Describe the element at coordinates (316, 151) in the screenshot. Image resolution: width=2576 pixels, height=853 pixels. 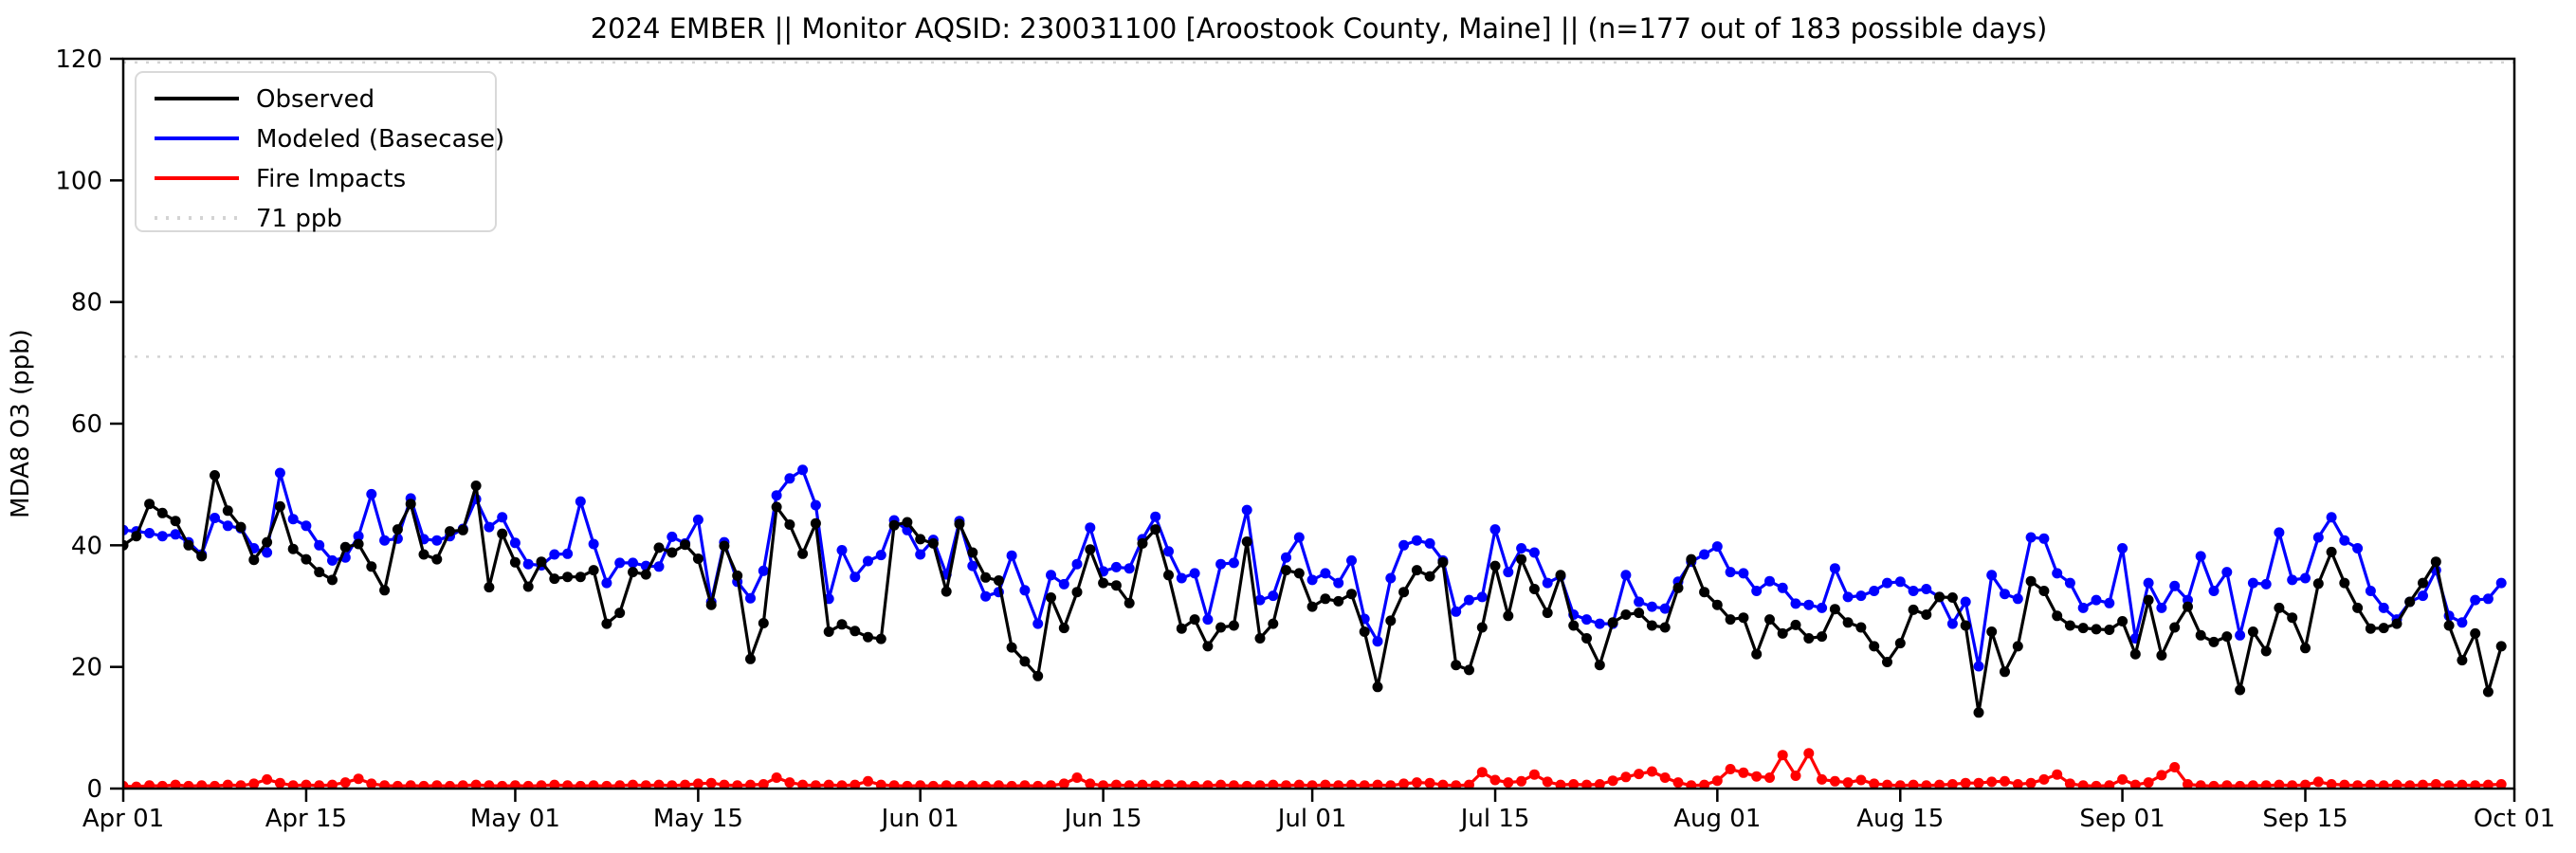
I see `legend-box` at that location.